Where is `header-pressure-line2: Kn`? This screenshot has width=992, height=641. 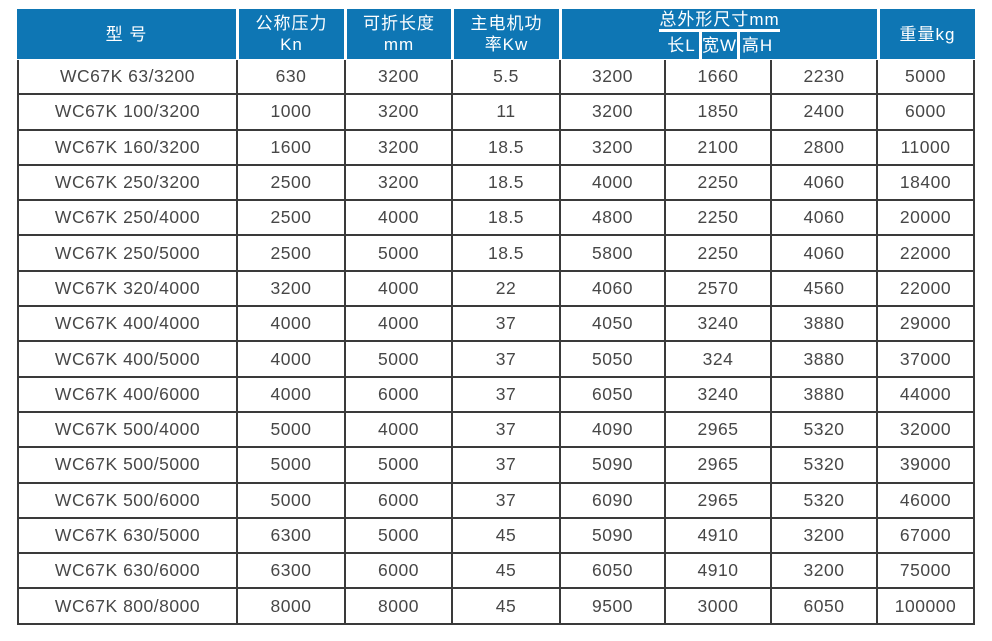 header-pressure-line2: Kn is located at coordinates (291, 44).